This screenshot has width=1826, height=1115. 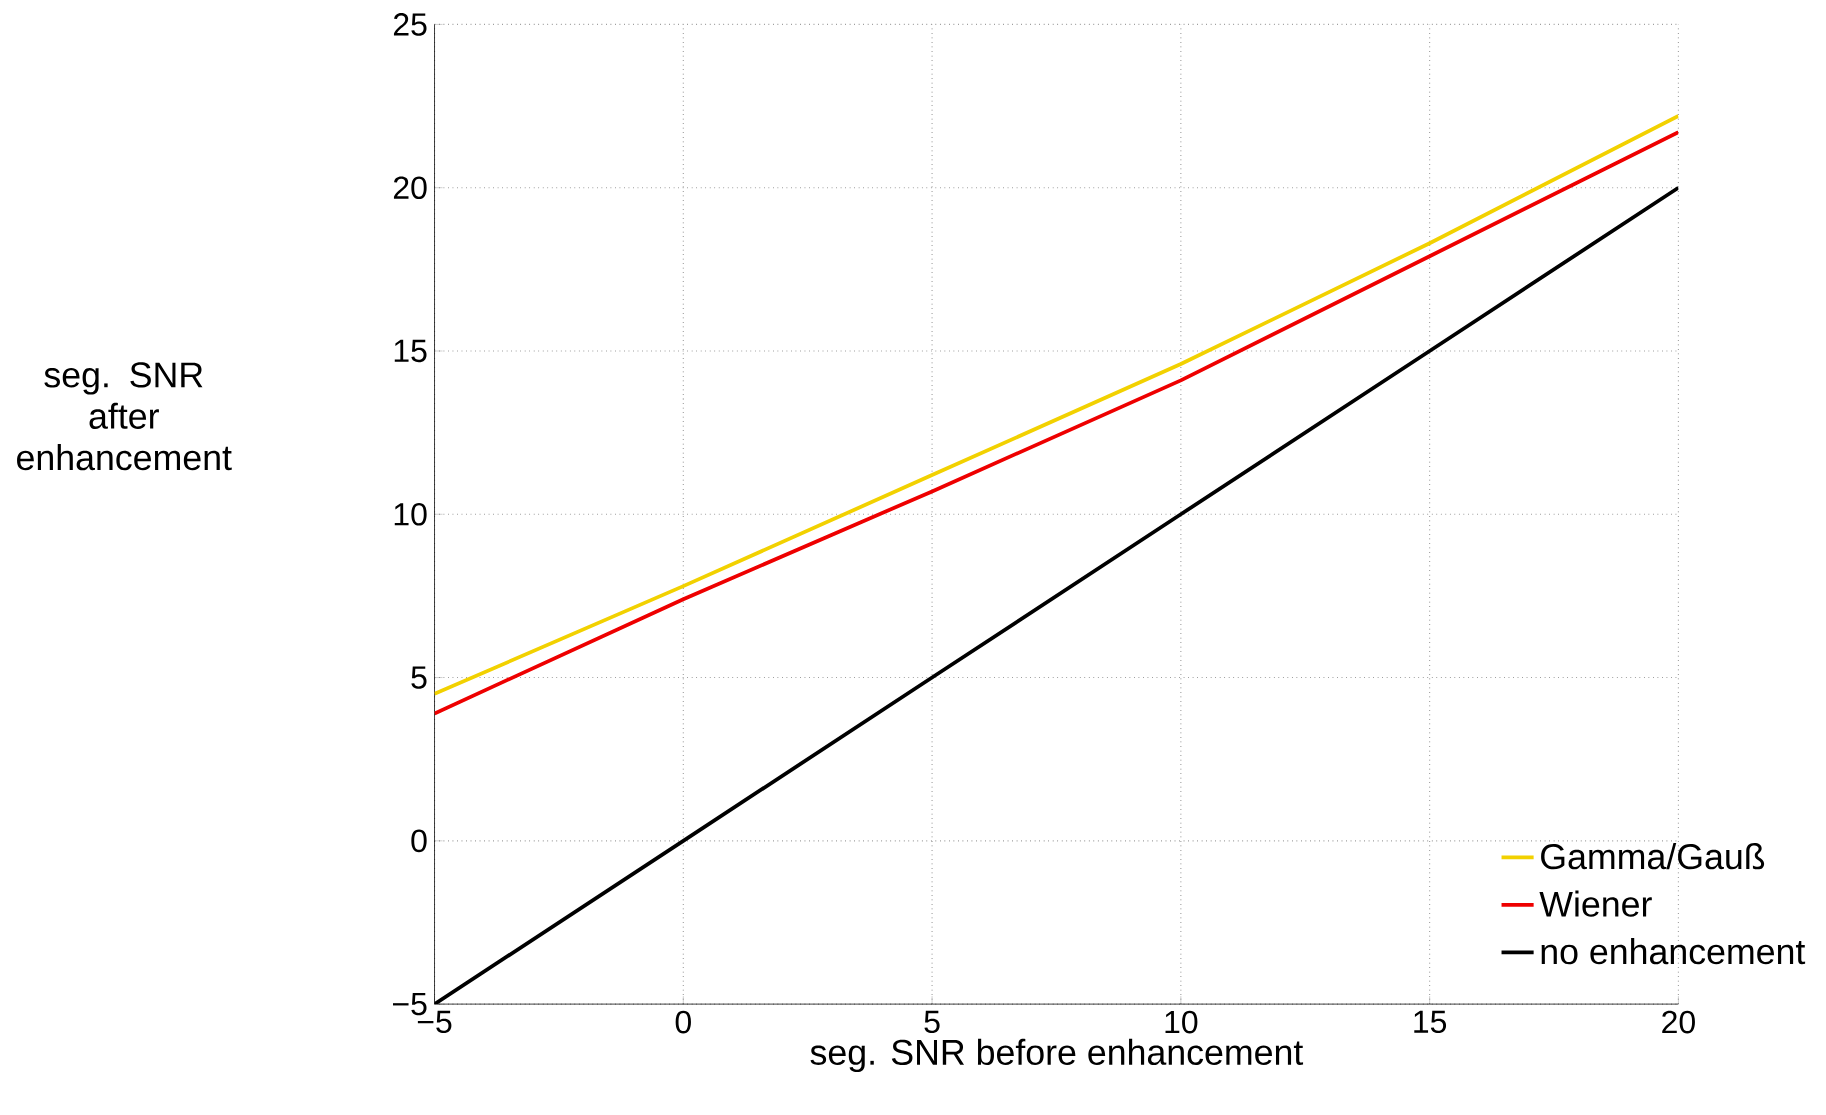 I want to click on legend-label: Wiener, so click(x=1595, y=903).